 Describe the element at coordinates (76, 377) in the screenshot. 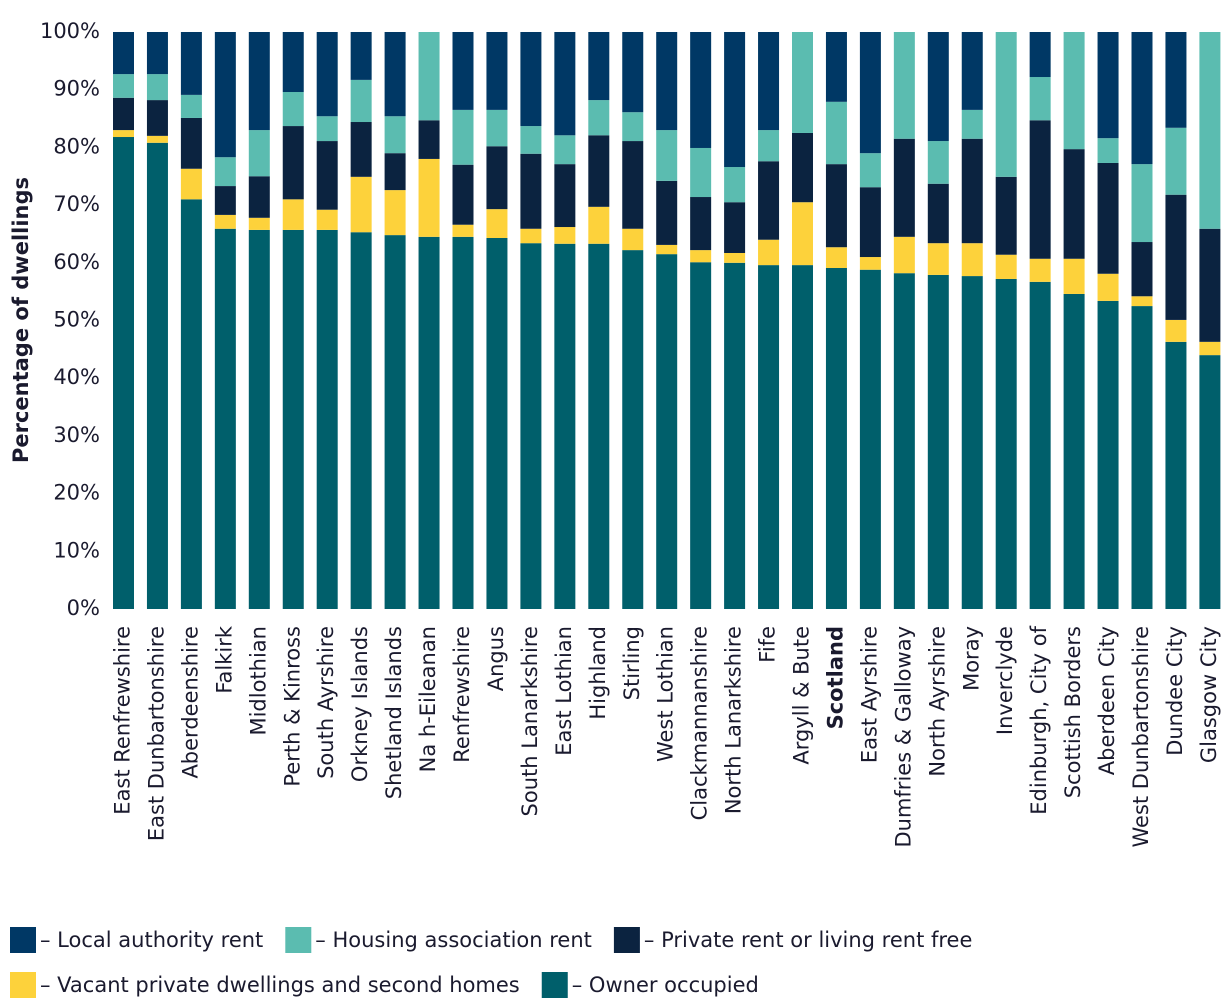

I see `y-tick-label: 40%` at that location.